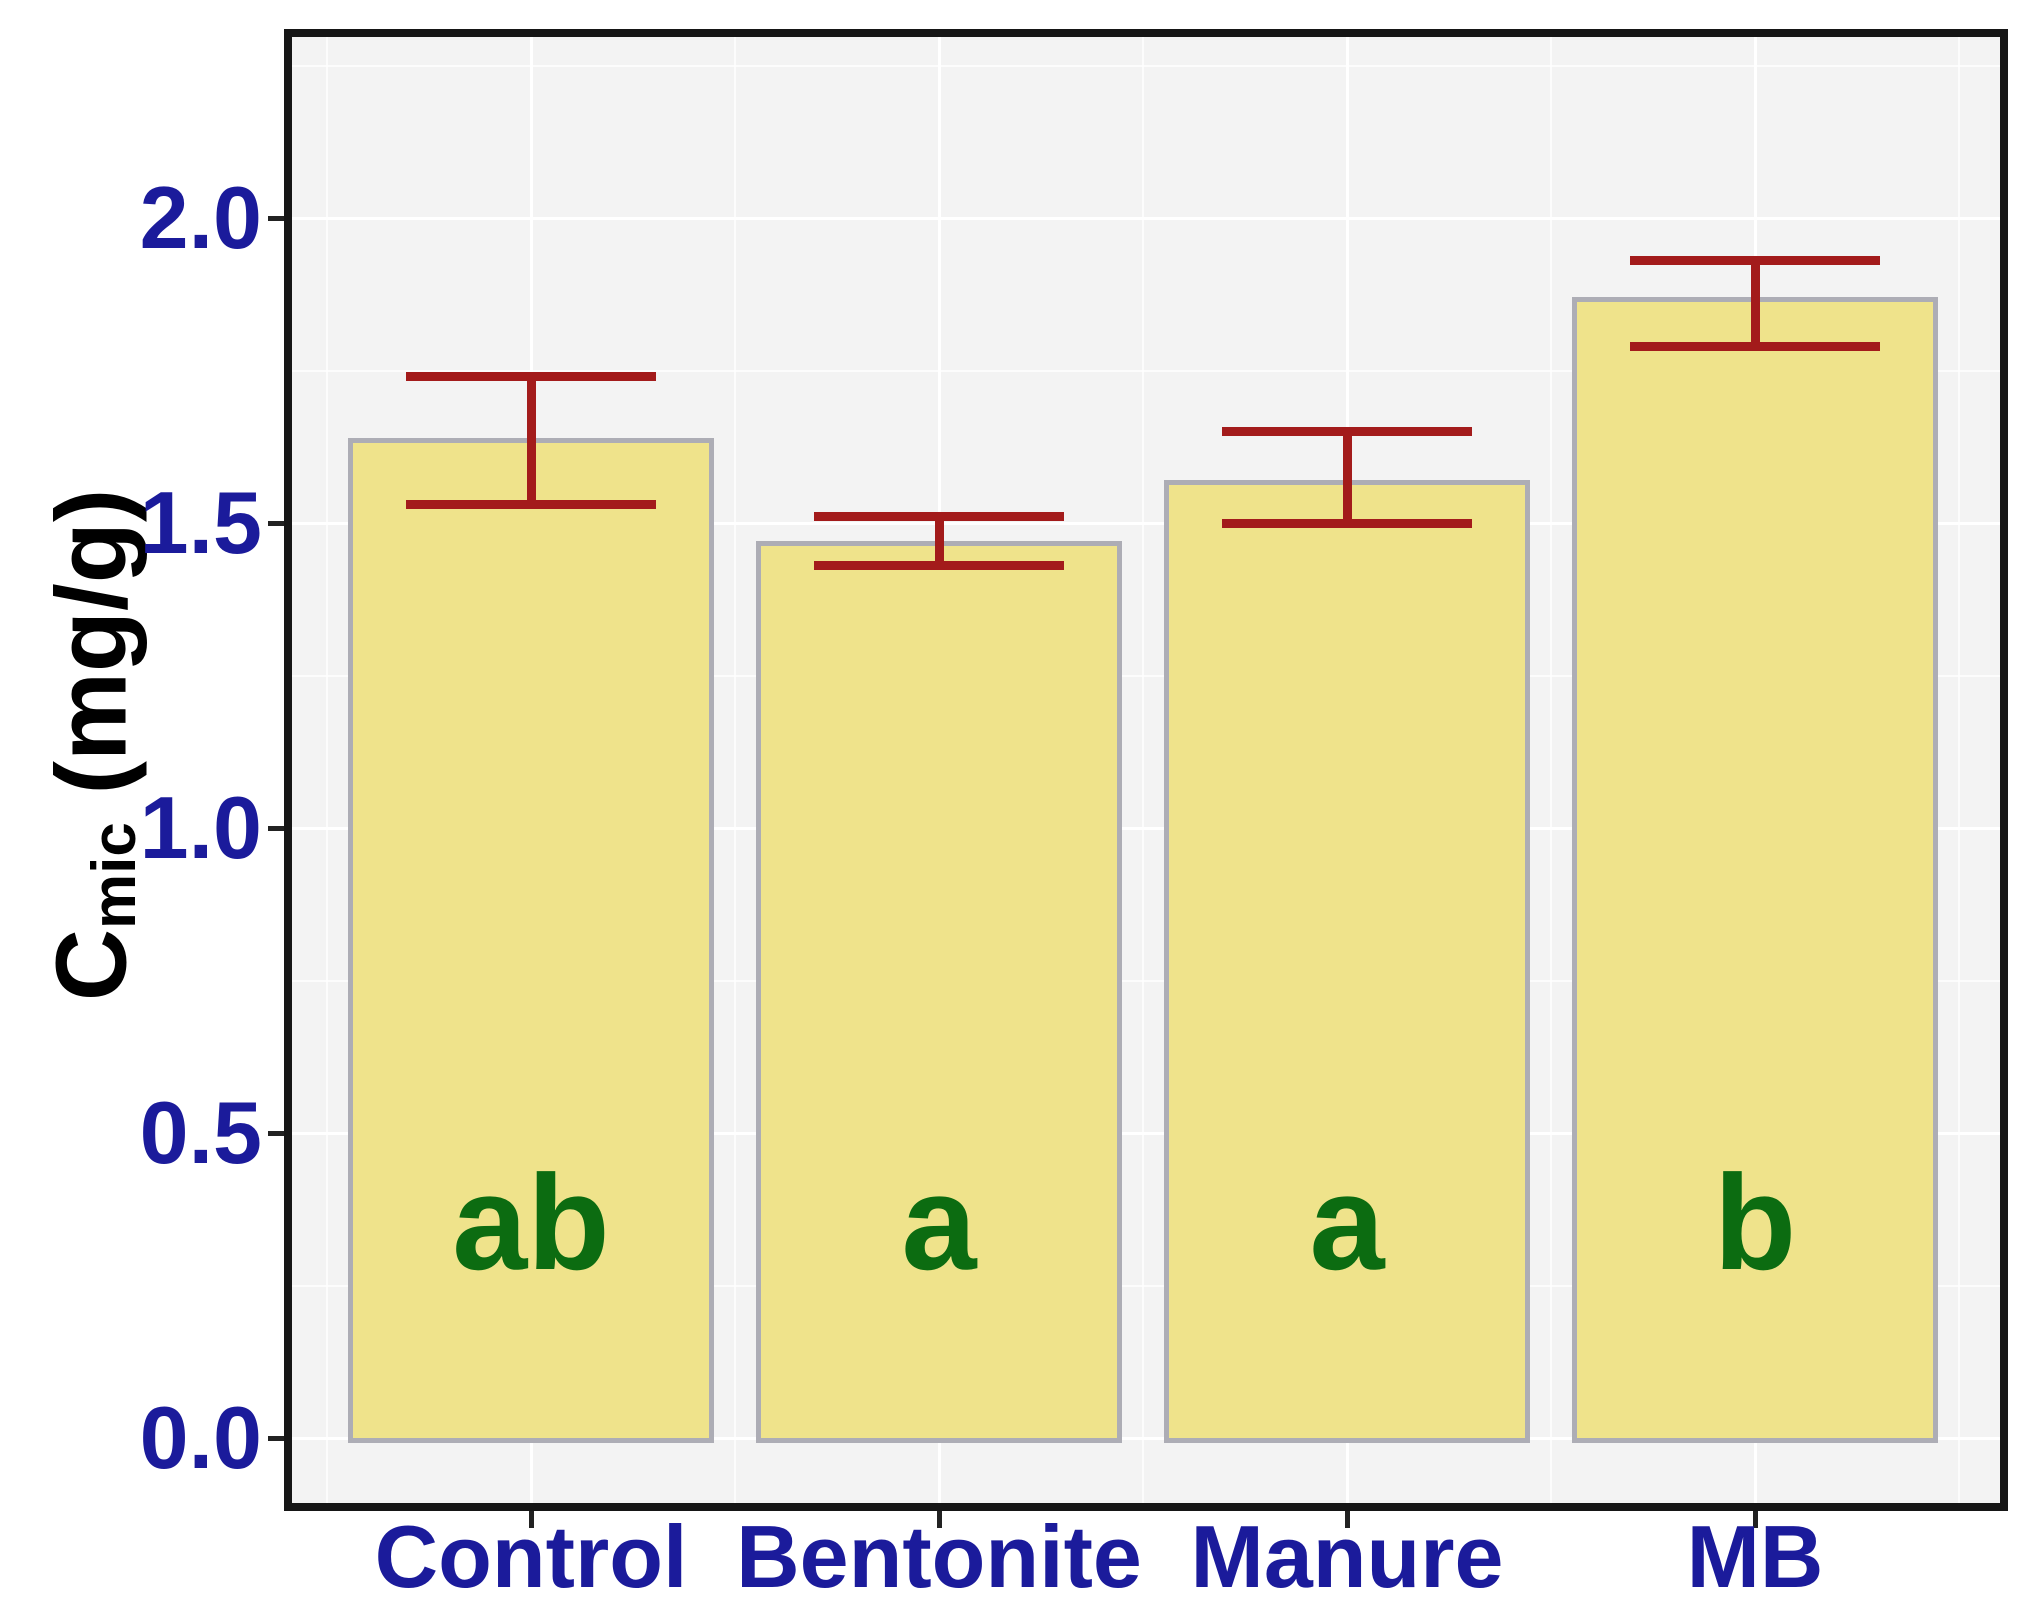 Image resolution: width=2033 pixels, height=1618 pixels. I want to click on significance-letter: b, so click(1755, 1222).